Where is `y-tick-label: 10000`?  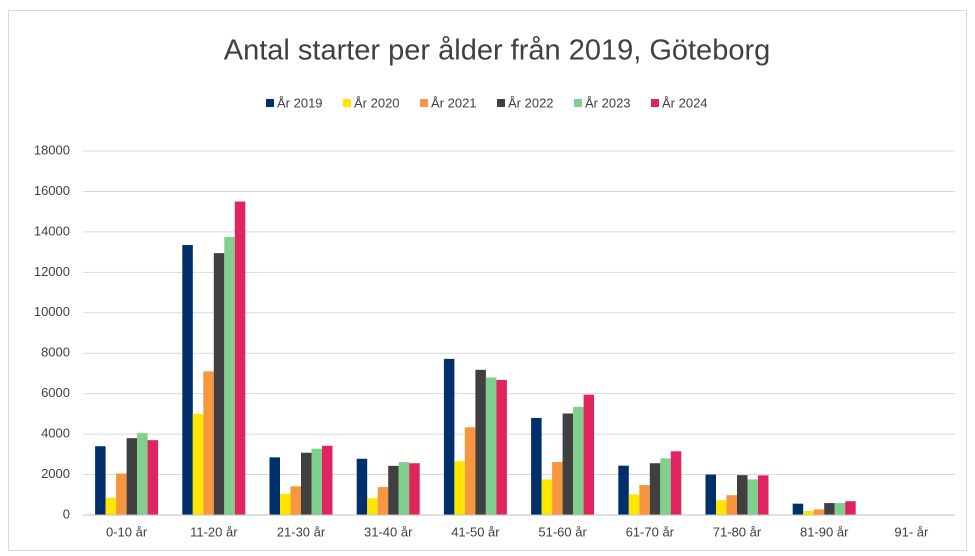 y-tick-label: 10000 is located at coordinates (52, 311).